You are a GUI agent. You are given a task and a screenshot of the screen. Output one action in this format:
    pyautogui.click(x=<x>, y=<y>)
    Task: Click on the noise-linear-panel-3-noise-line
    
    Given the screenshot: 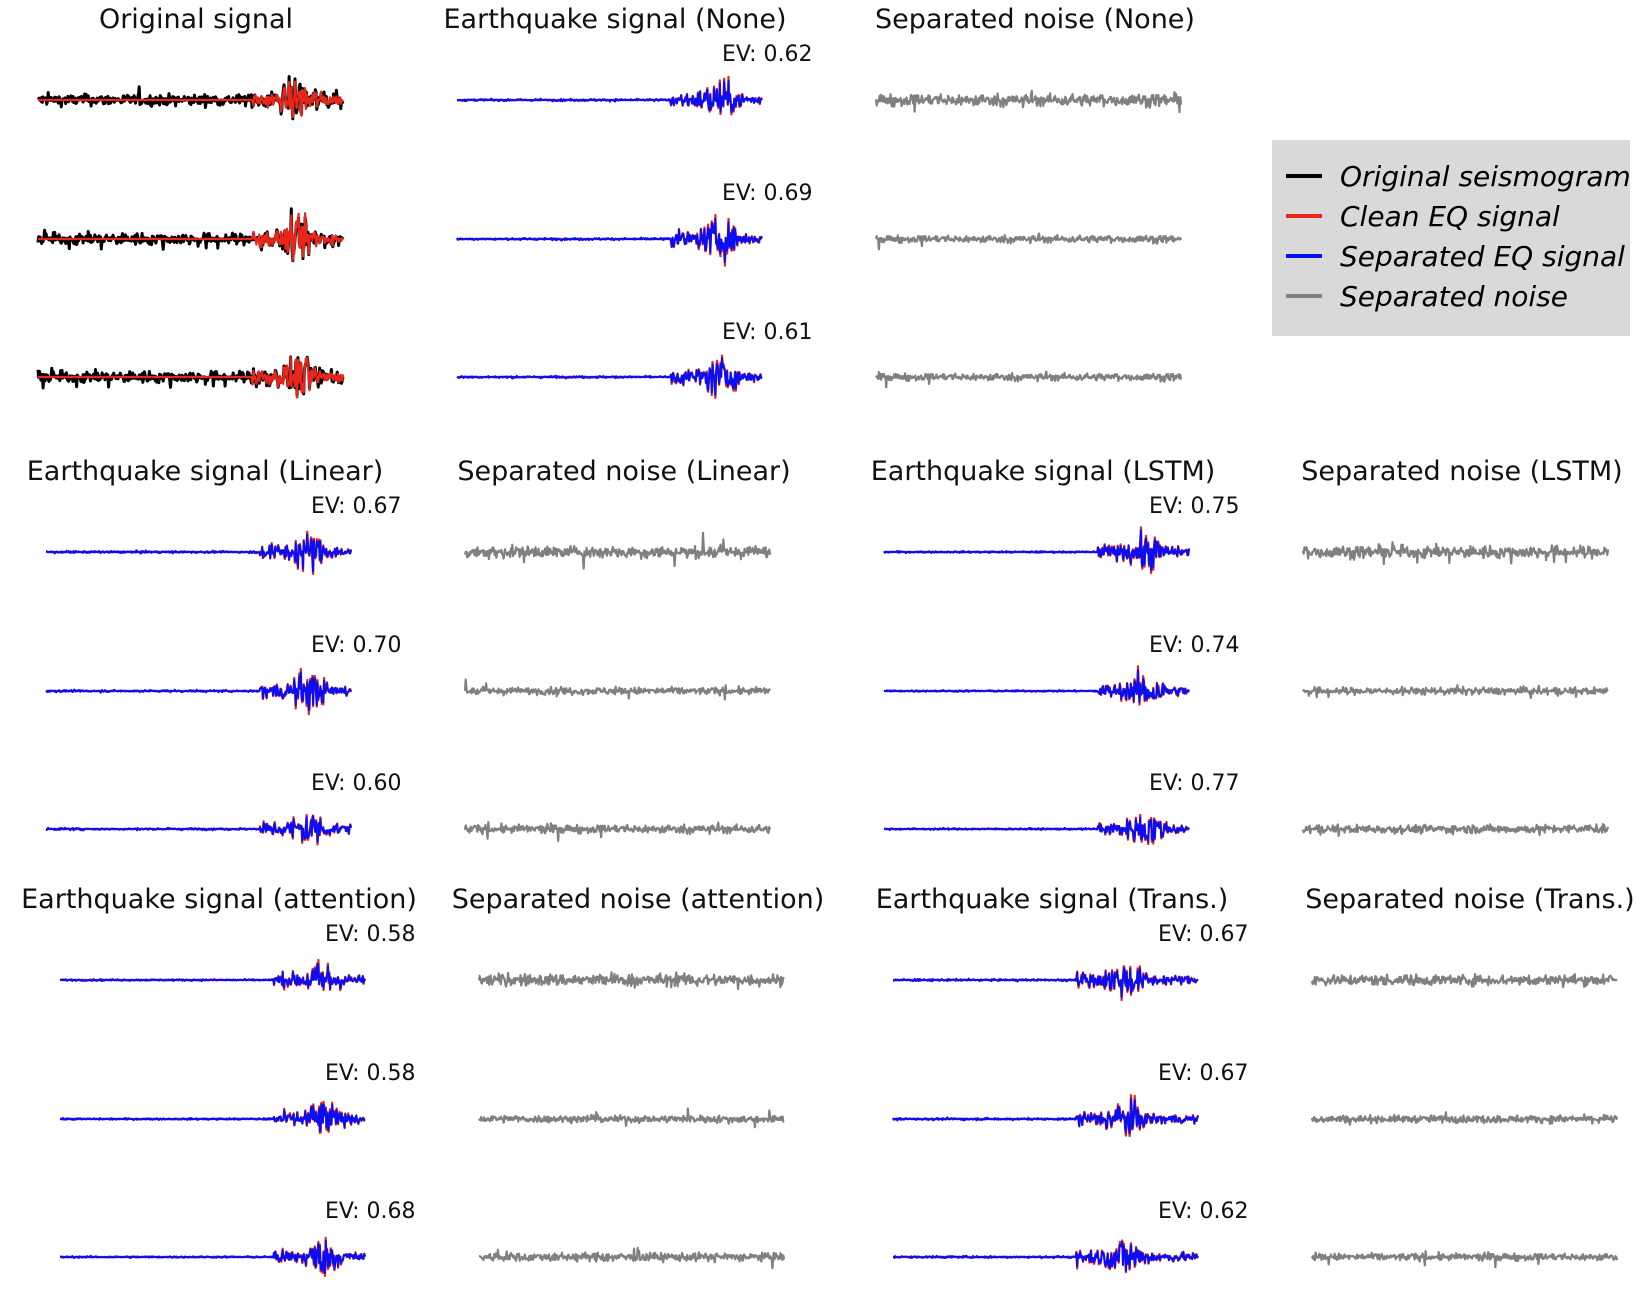 What is the action you would take?
    pyautogui.click(x=617, y=832)
    